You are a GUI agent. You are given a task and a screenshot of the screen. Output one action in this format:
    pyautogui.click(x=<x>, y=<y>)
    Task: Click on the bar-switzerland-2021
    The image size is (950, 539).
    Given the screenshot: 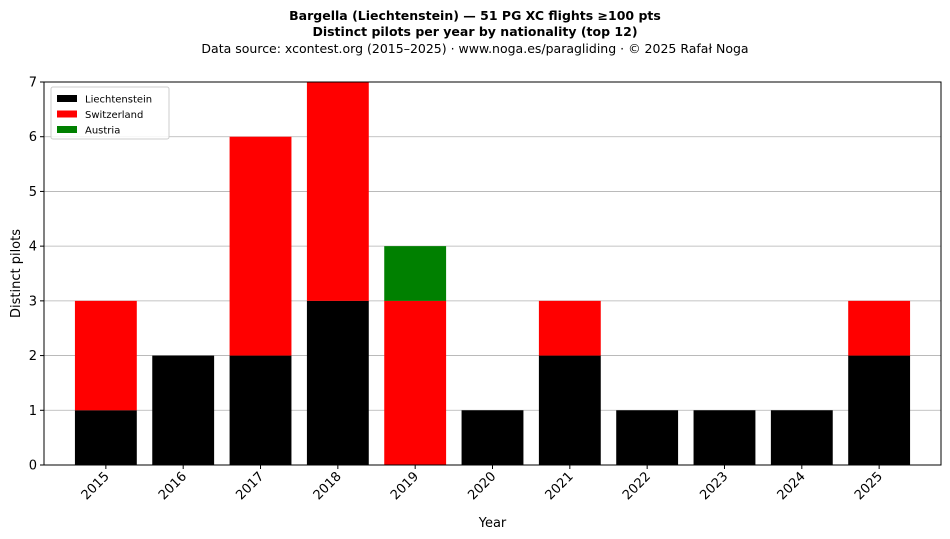 What is the action you would take?
    pyautogui.click(x=569, y=328)
    